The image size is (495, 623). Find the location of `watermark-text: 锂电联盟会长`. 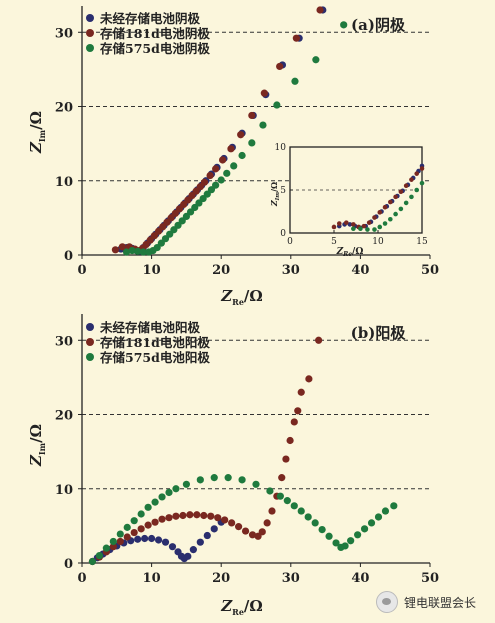

watermark-text: 锂电联盟会长 is located at coordinates (440, 602).